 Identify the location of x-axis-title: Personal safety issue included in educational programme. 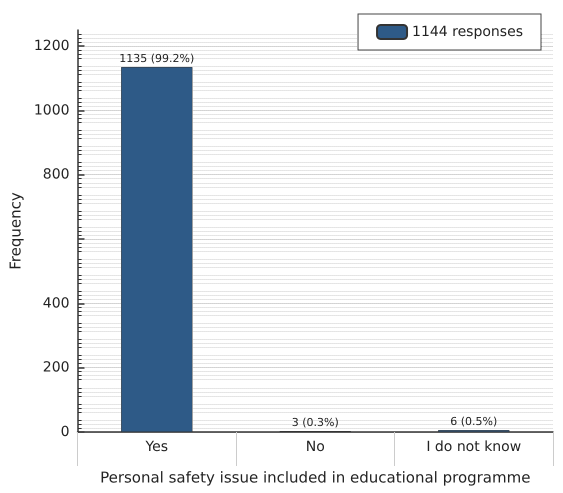
(315, 477).